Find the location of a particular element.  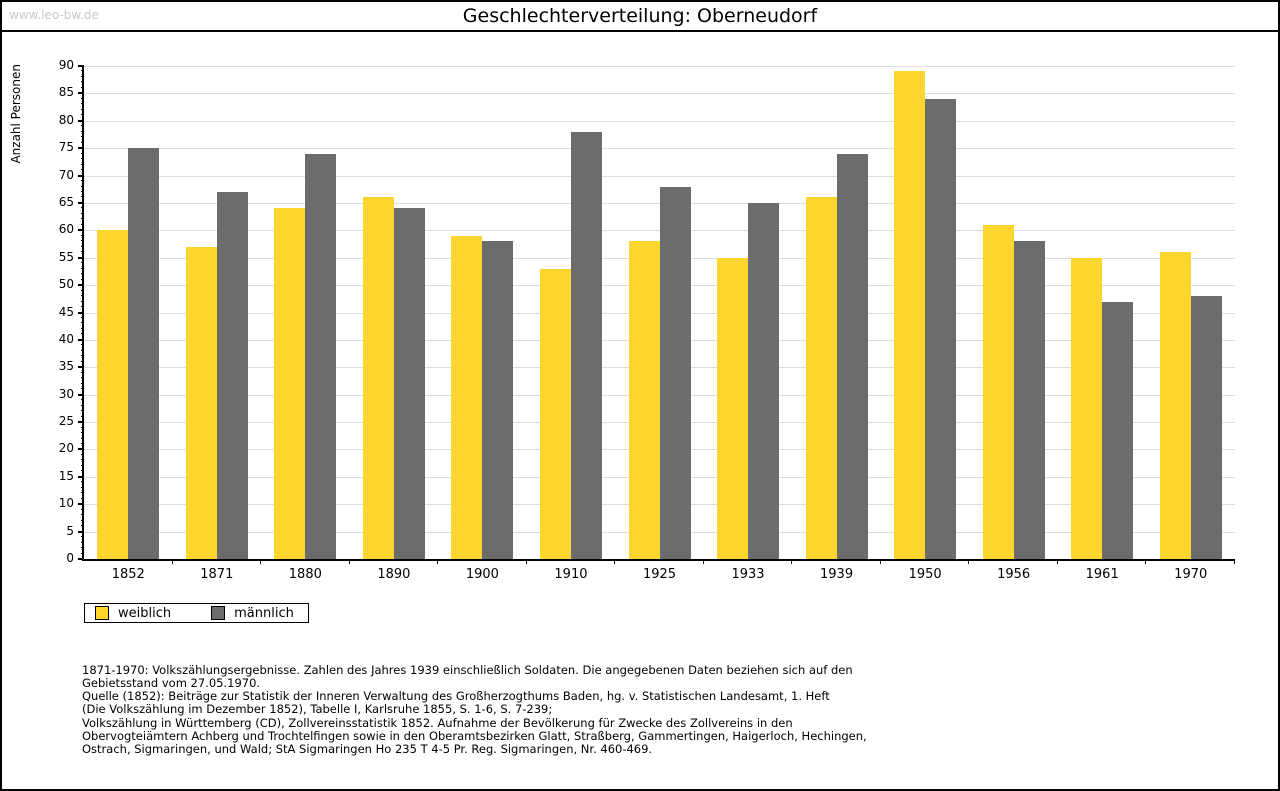

legend-swatch-weiblich is located at coordinates (102, 613).